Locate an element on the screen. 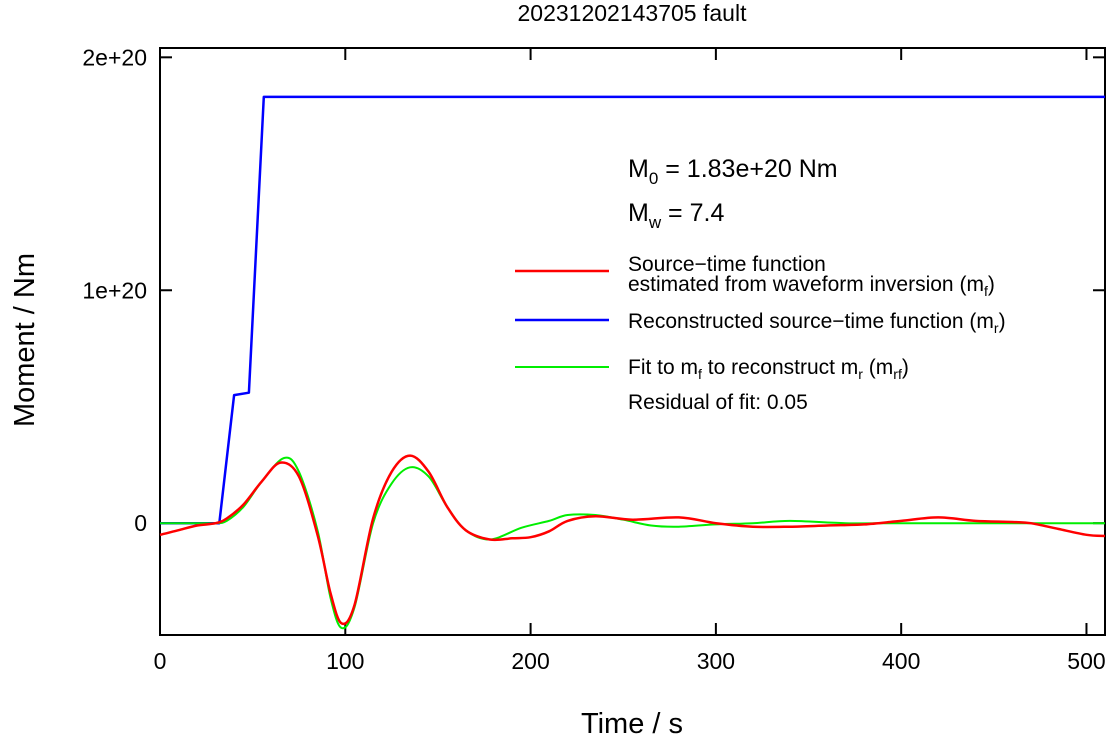  y-tick-label: 1e+20 is located at coordinates (114, 290).